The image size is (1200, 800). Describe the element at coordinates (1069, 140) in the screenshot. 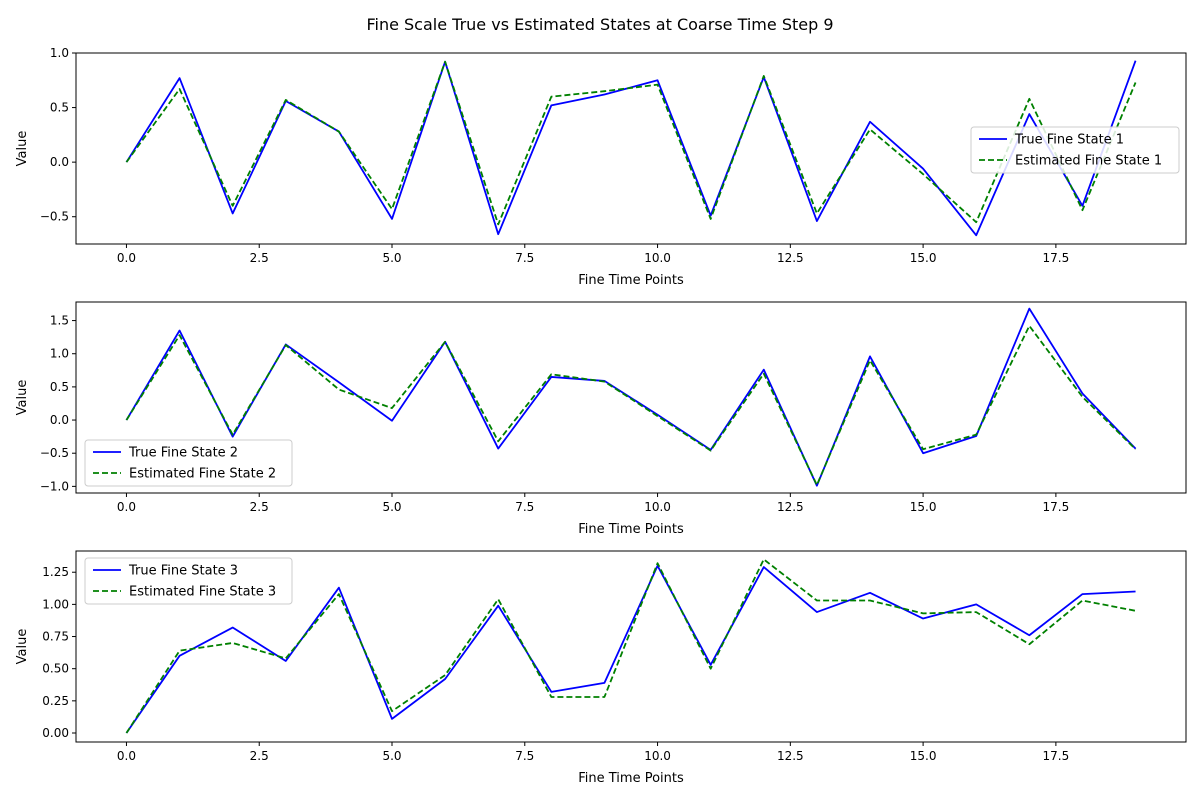

I see `legend-label: True Fine State 1` at that location.